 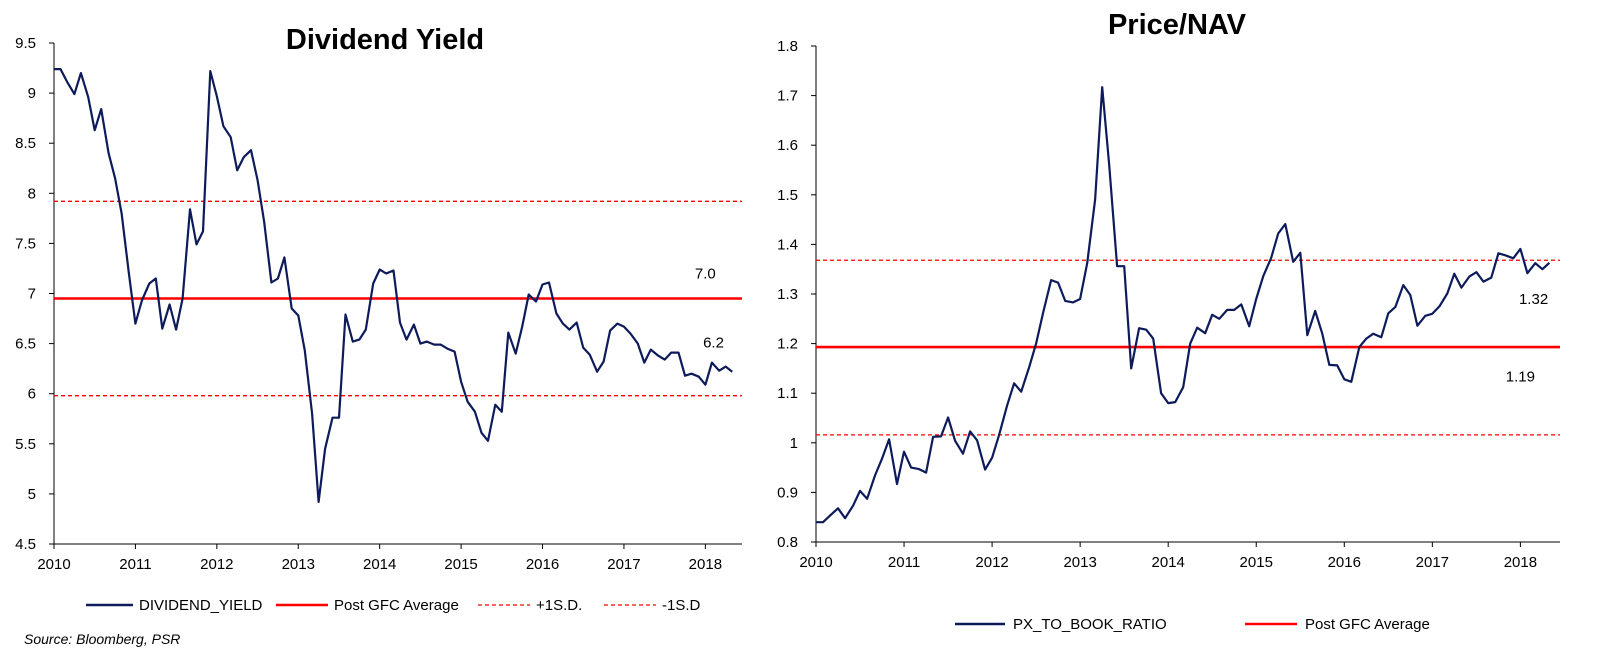 I want to click on legend-label: DIVIDEND_YIELD, so click(x=201, y=605).